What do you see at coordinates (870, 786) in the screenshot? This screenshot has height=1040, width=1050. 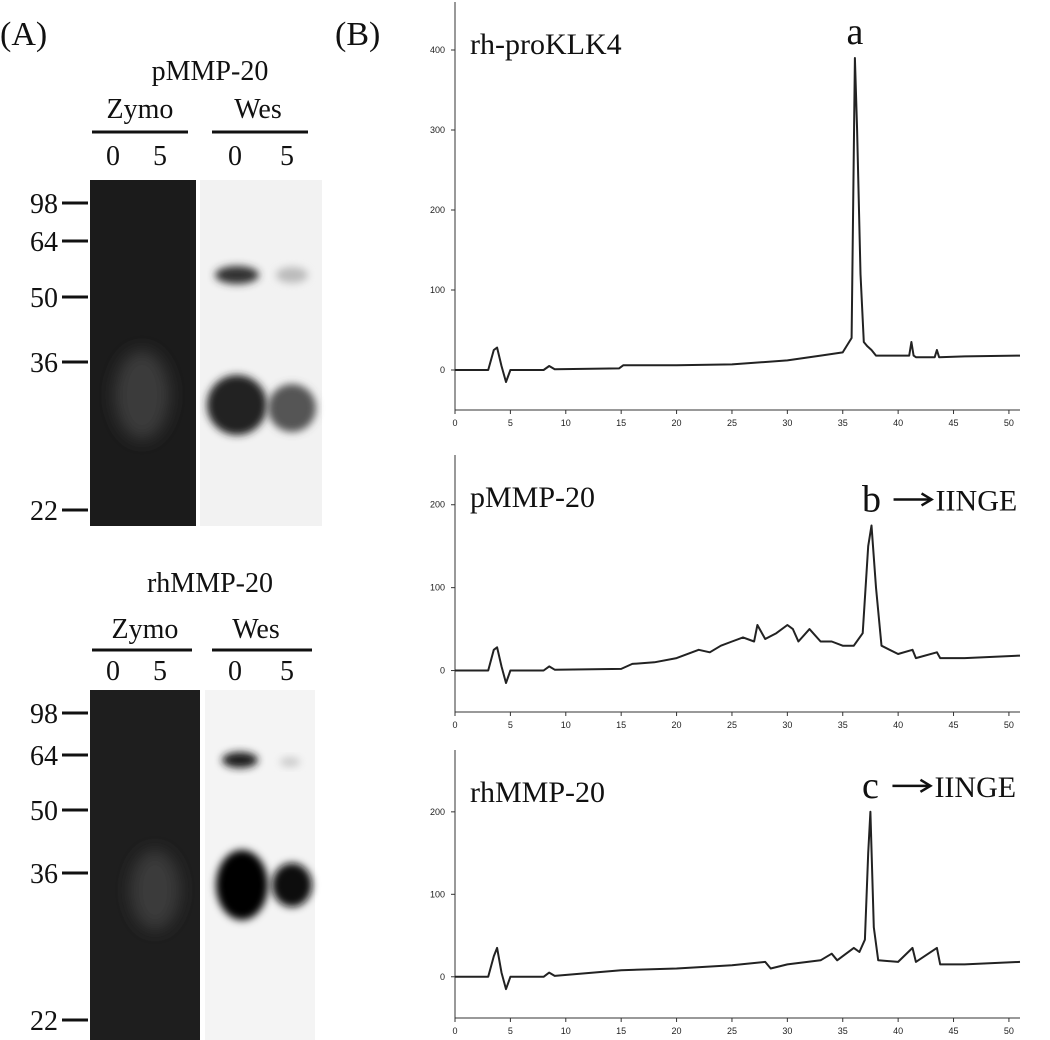 I see `peak-label: c` at bounding box center [870, 786].